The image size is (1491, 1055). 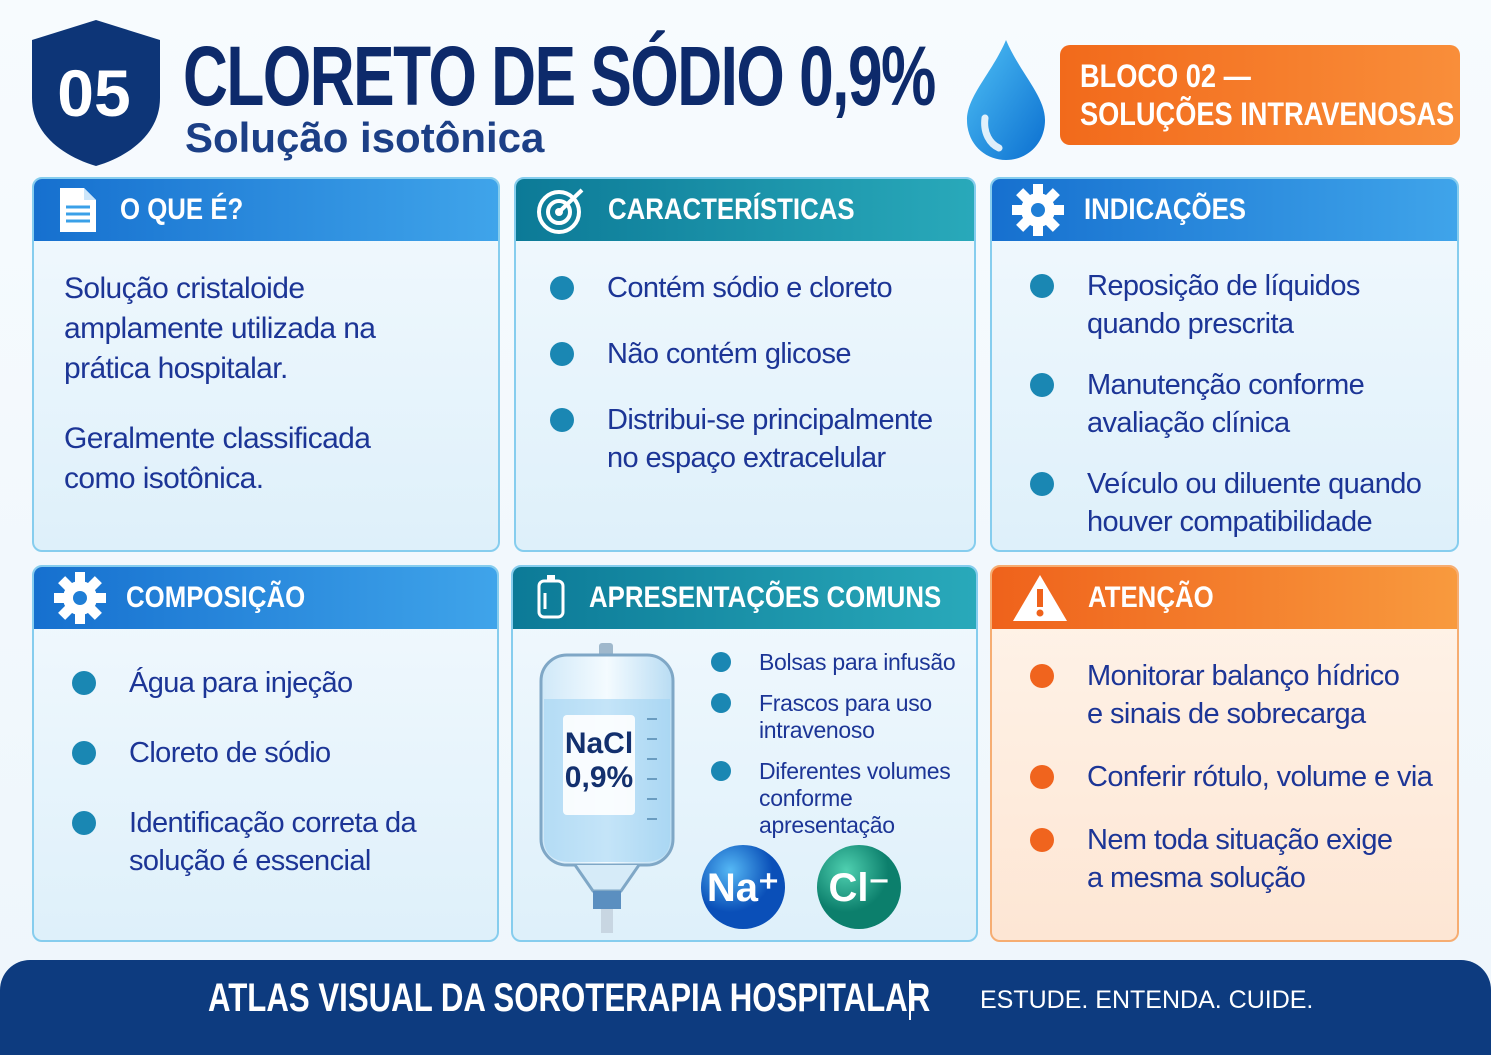 What do you see at coordinates (1260, 95) in the screenshot?
I see `block-label: BLOCO 02 — SOLUÇÕES INTRAVENOSAS` at bounding box center [1260, 95].